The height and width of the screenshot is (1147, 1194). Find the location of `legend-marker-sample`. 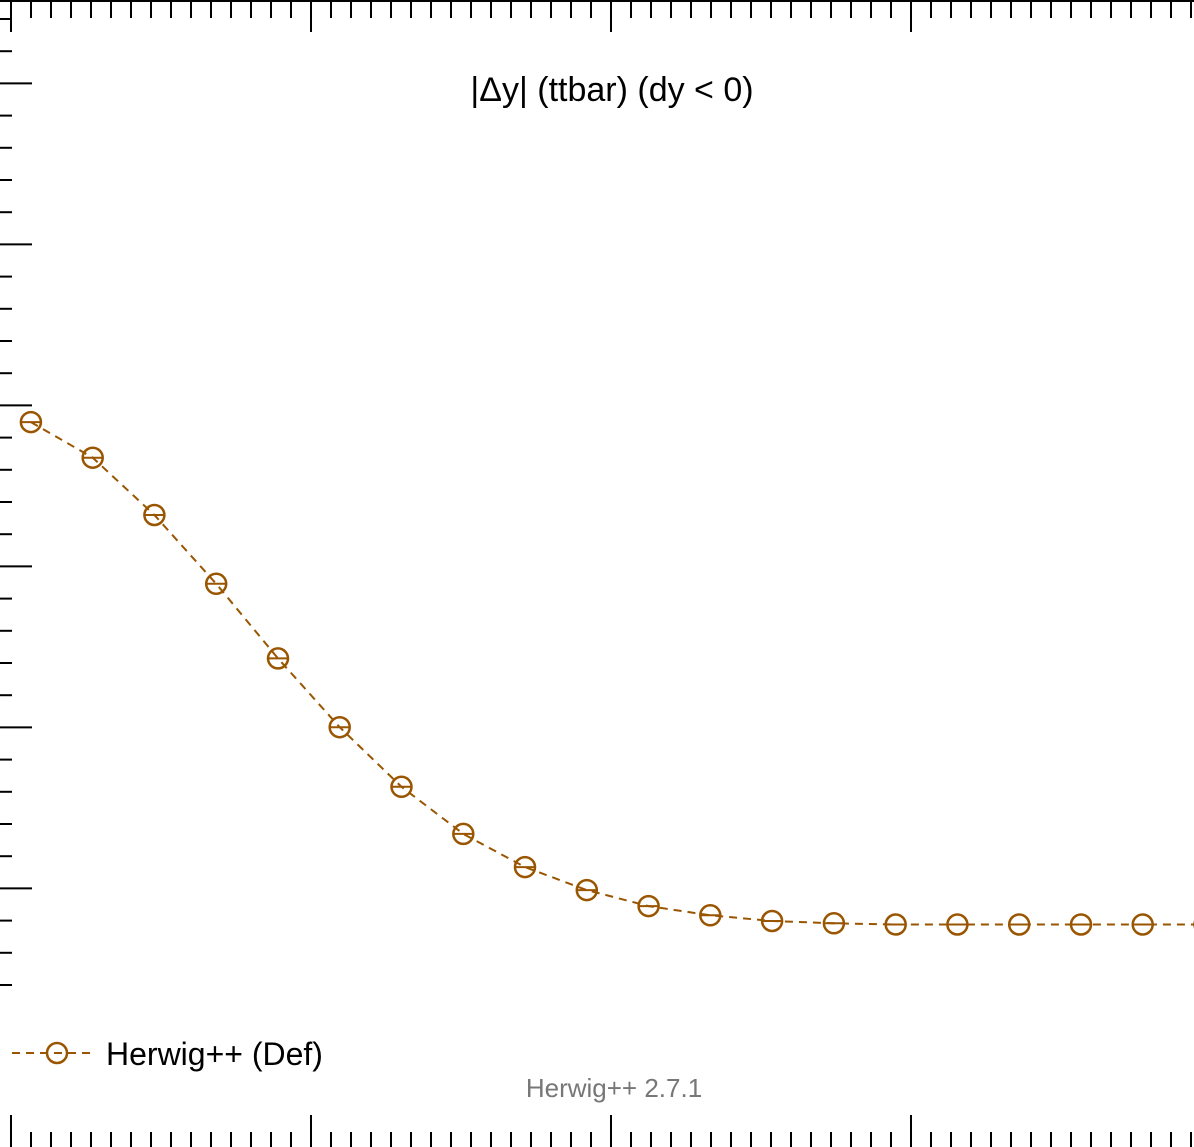

legend-marker-sample is located at coordinates (57, 1053).